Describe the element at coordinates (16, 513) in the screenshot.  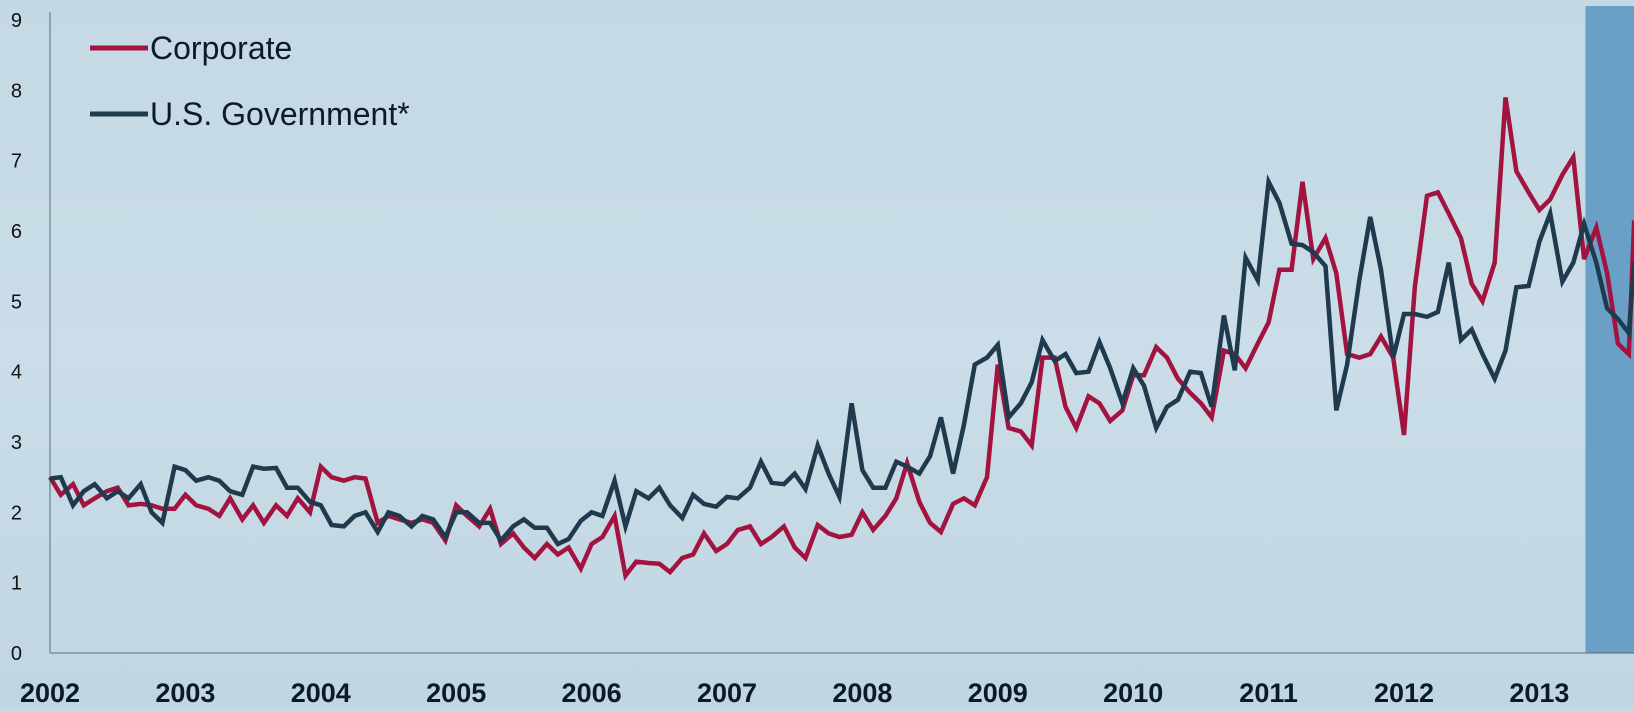
I see `y-tick-label: 2` at that location.